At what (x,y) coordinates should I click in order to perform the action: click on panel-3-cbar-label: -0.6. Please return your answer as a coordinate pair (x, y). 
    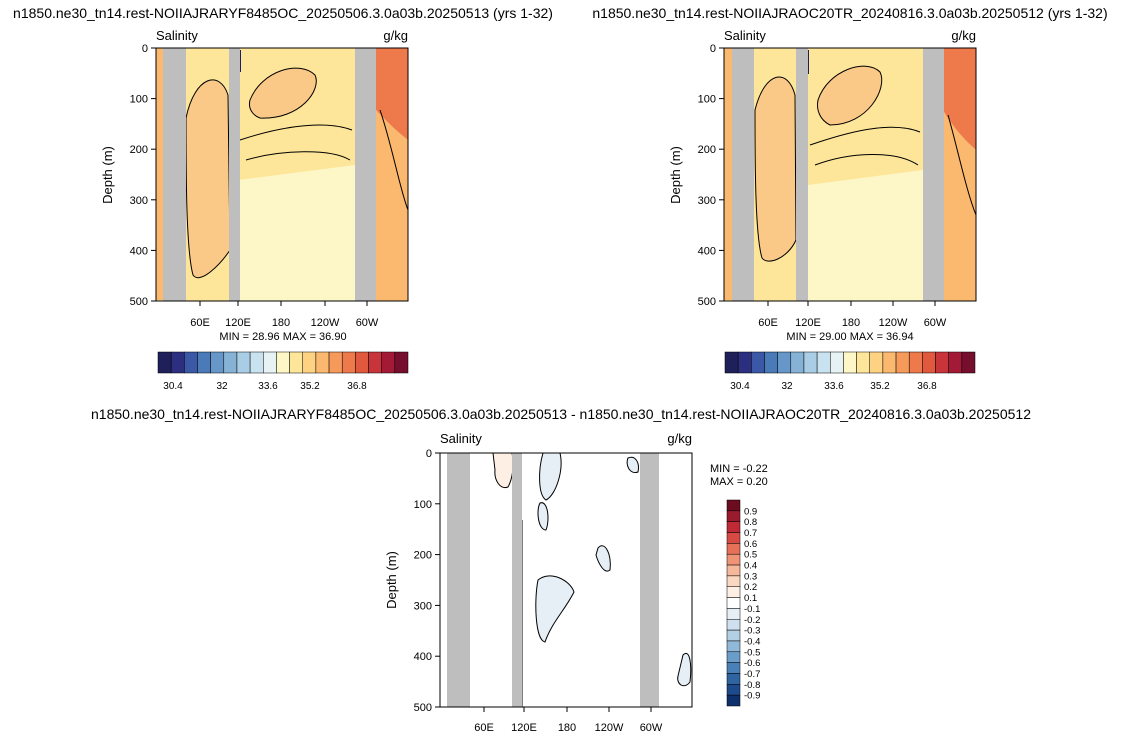
    Looking at the image, I should click on (752, 663).